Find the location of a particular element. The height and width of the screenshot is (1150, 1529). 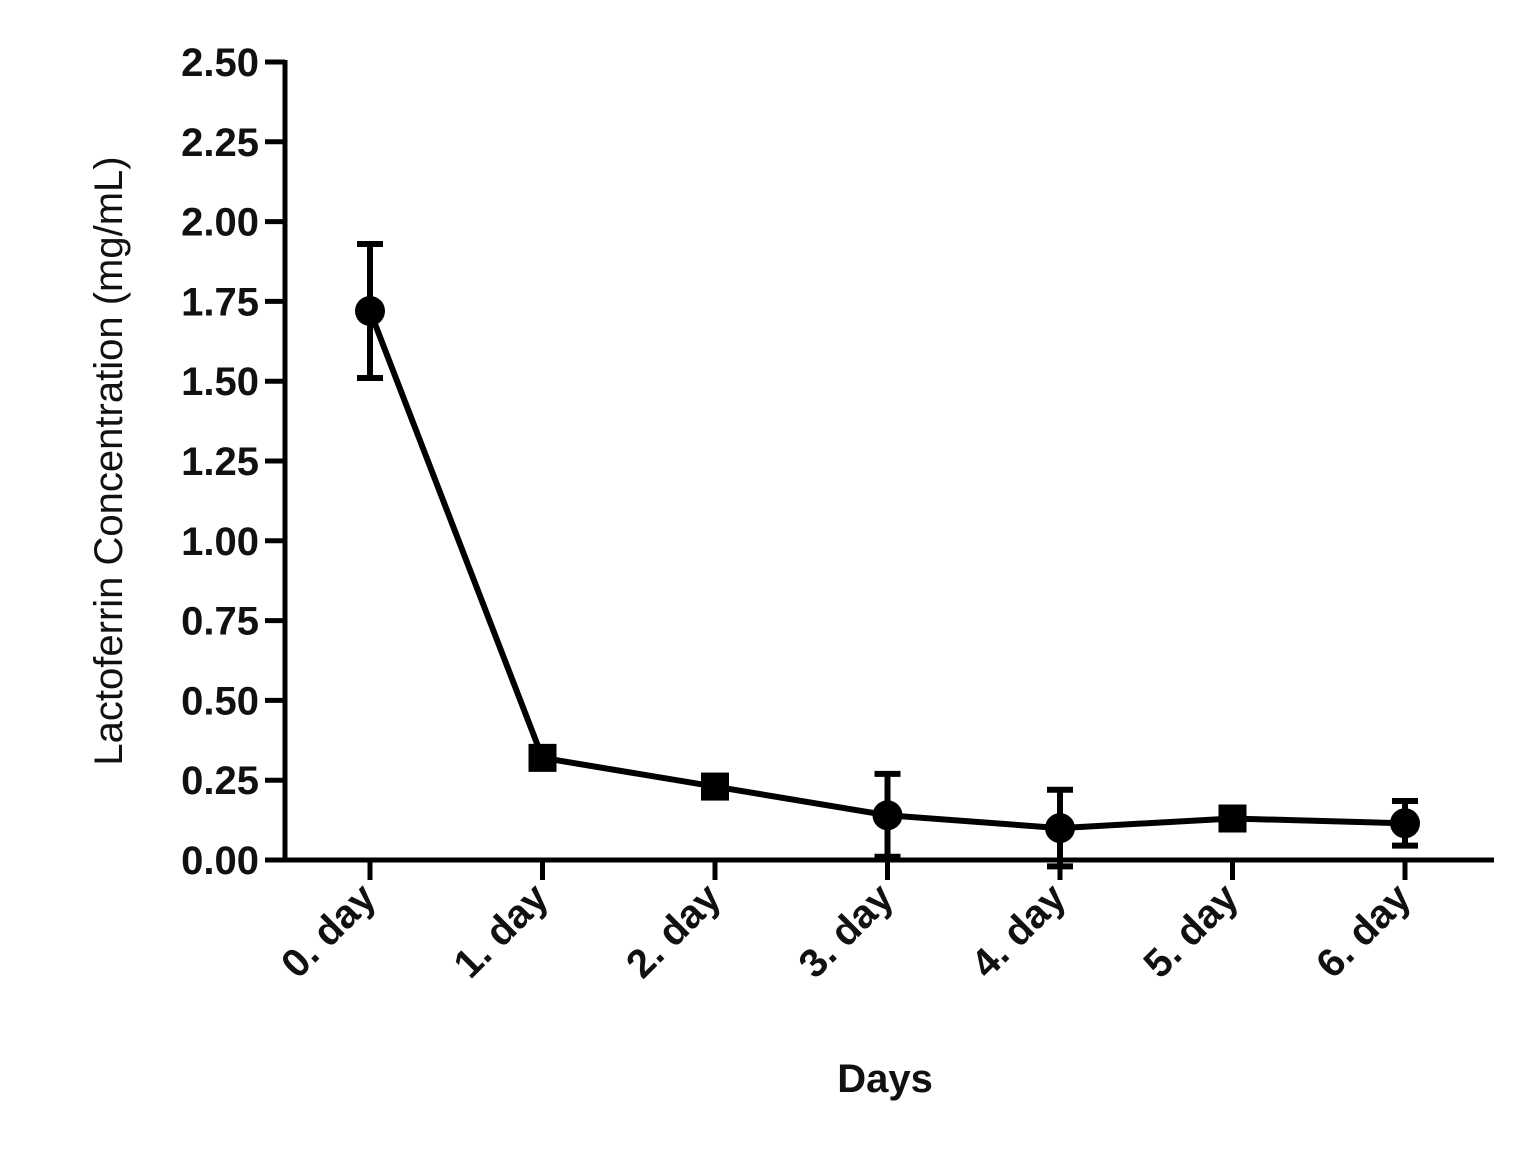

x-axis-title: Days is located at coordinates (885, 1079).